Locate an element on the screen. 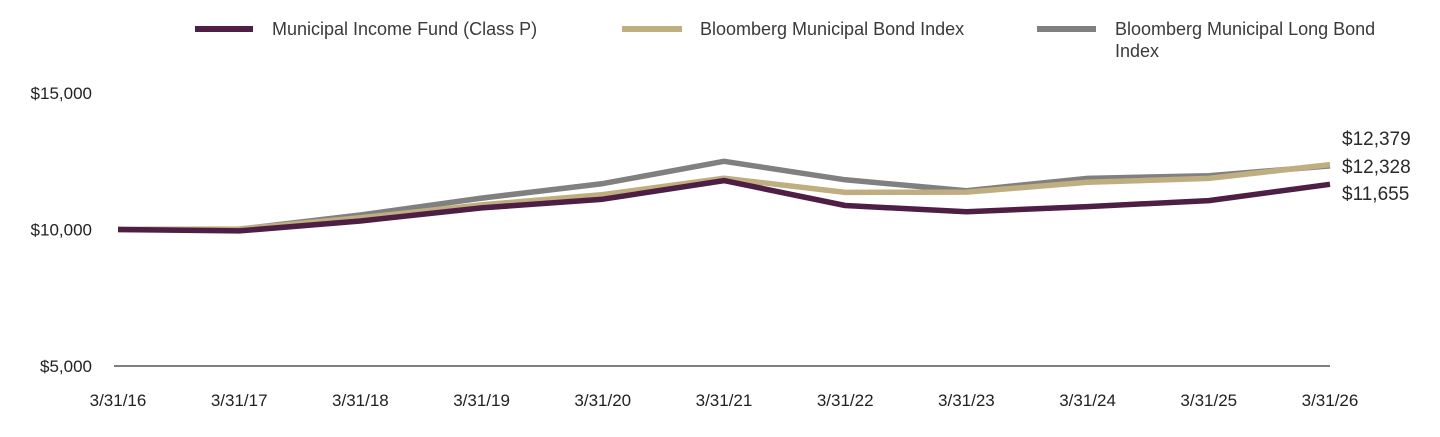  series-line-bloomberg-municipal-long-bond-index is located at coordinates (724, 195).